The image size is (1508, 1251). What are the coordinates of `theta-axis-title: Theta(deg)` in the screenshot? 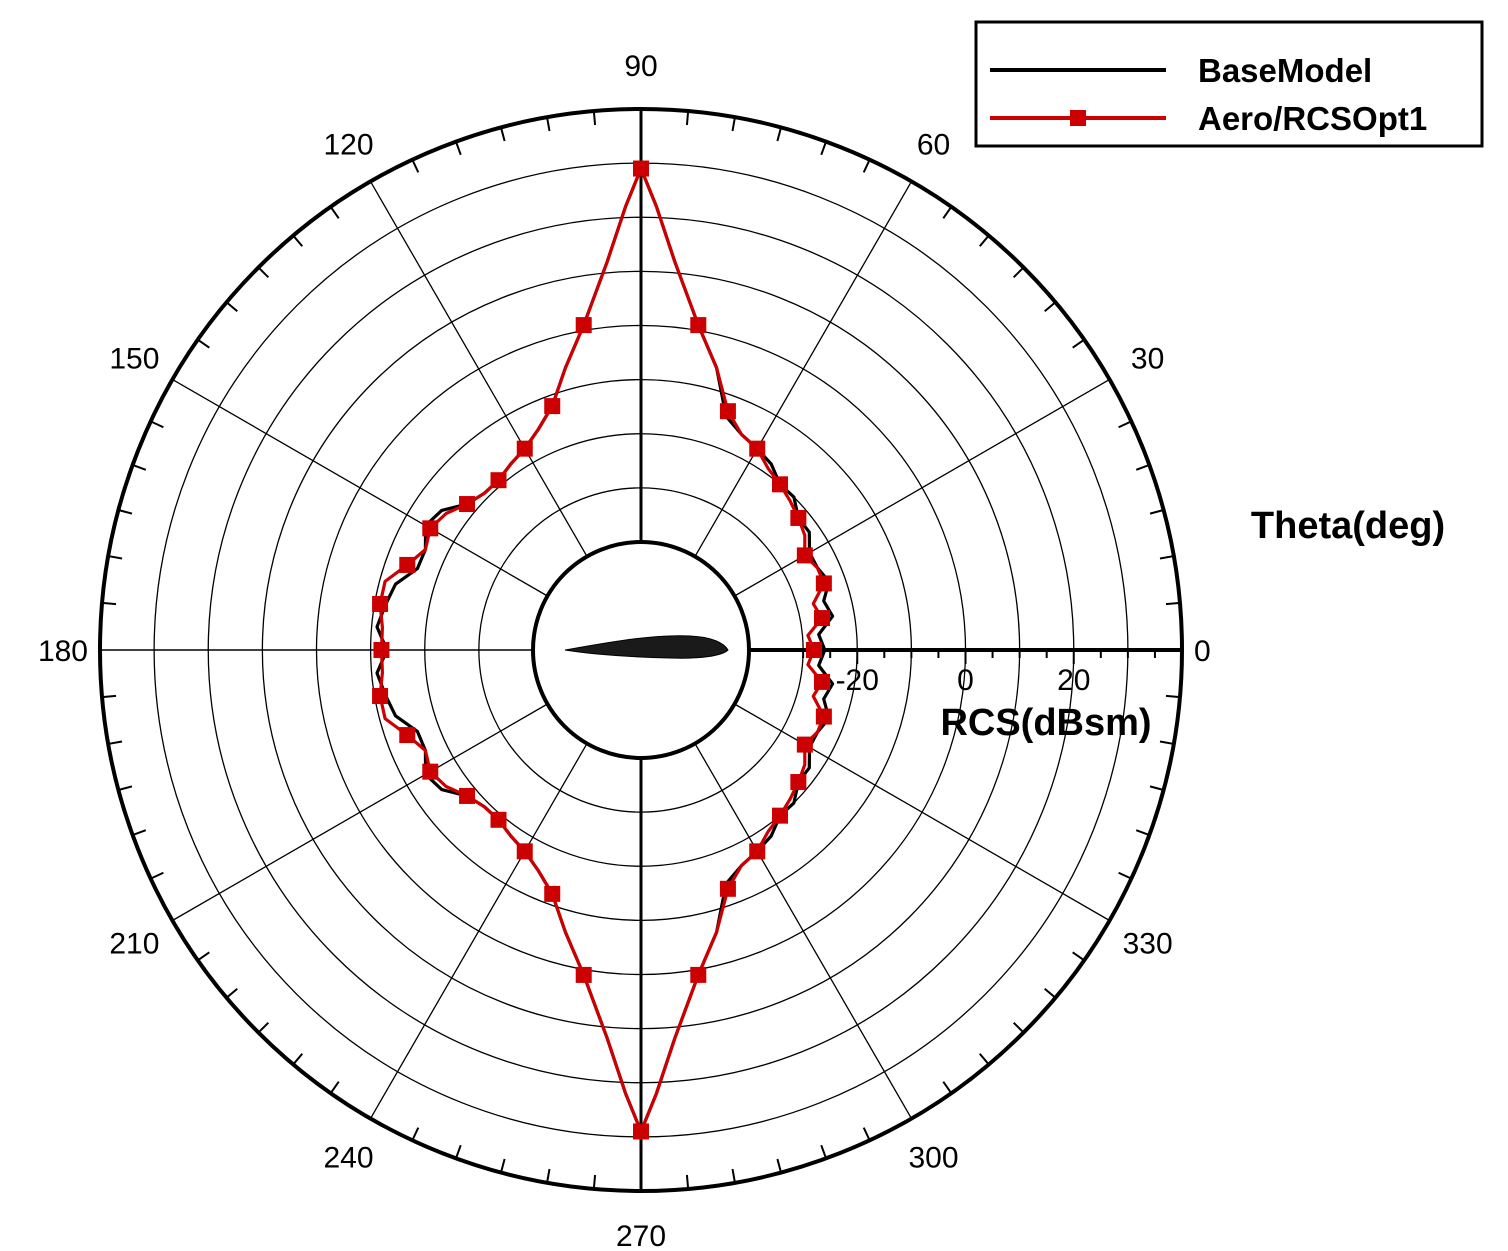 It's located at (1348, 526).